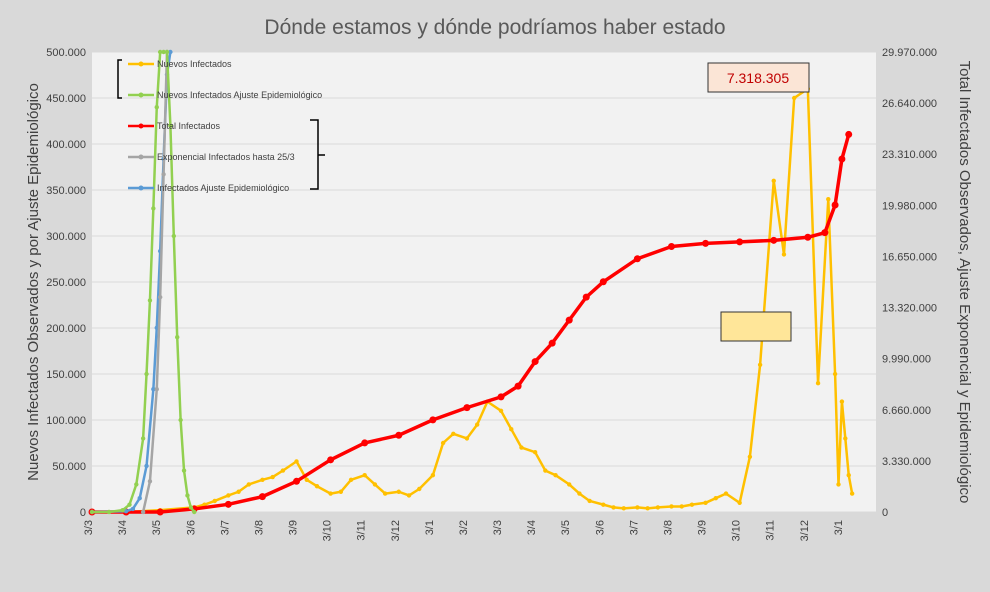  What do you see at coordinates (909, 309) in the screenshot?
I see `y-right-tick-label: 13.320.000` at bounding box center [909, 309].